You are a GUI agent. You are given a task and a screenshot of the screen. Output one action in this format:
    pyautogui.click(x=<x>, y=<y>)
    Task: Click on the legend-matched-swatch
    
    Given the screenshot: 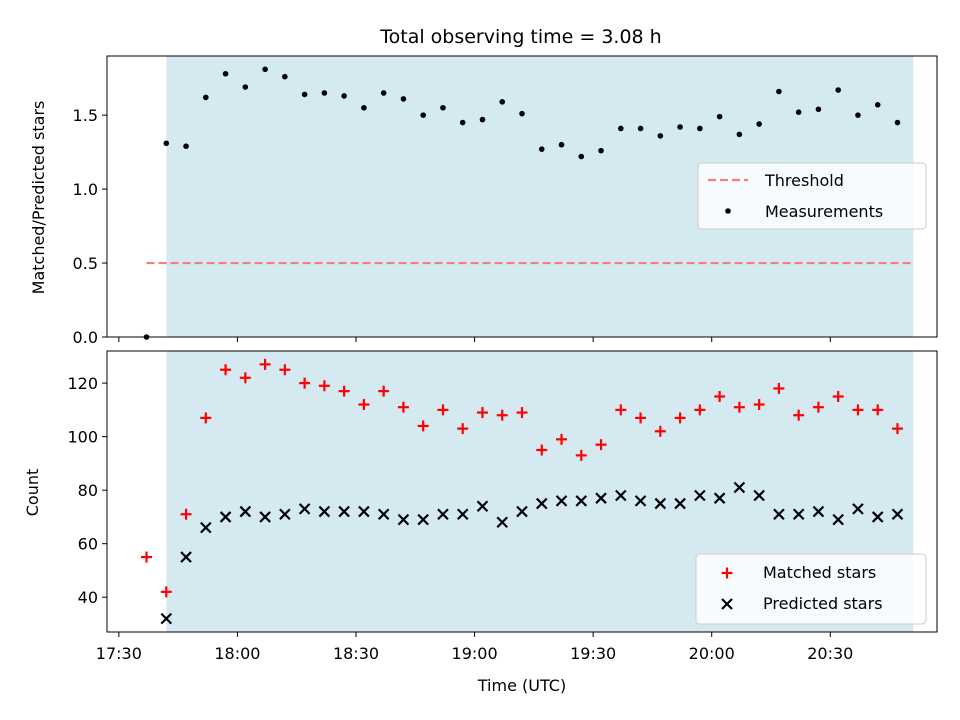 What is the action you would take?
    pyautogui.click(x=727, y=573)
    